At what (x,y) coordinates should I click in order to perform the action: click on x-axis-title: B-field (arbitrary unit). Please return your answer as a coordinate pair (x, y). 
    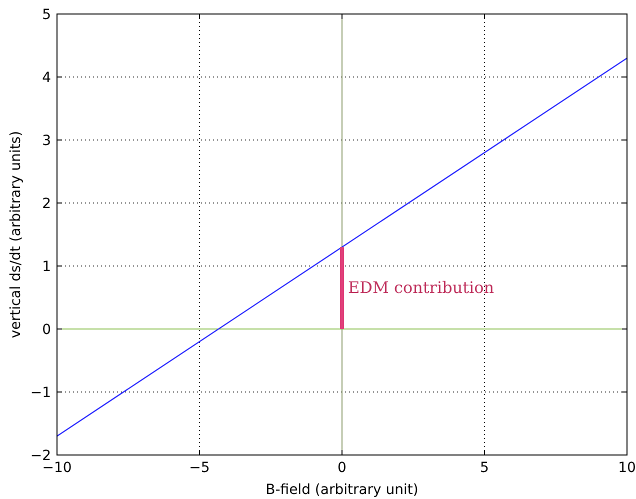
    Looking at the image, I should click on (342, 490).